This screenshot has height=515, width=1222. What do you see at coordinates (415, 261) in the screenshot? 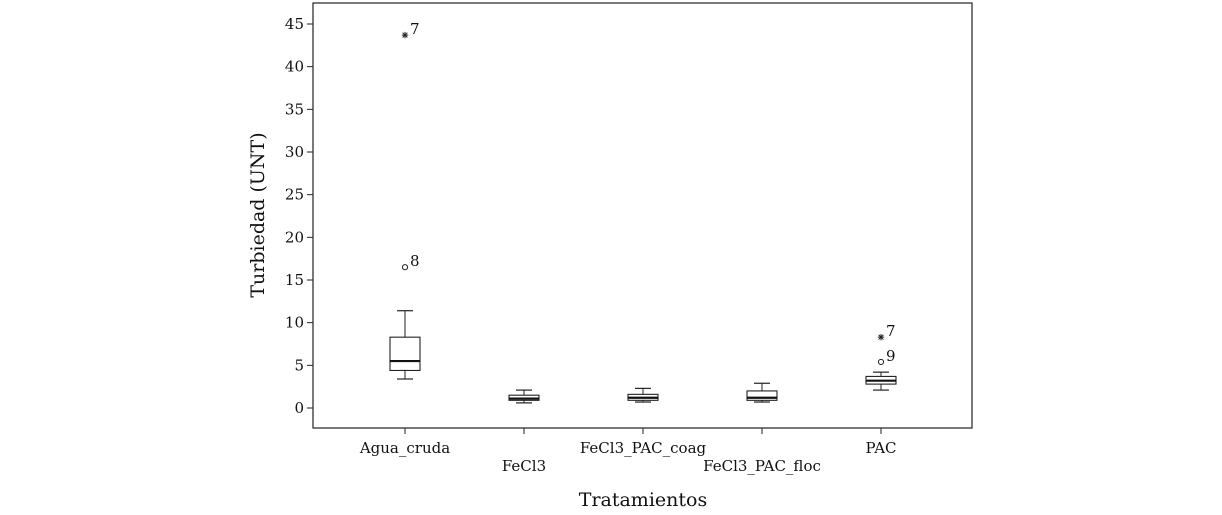
I see `outlier-label: 8` at bounding box center [415, 261].